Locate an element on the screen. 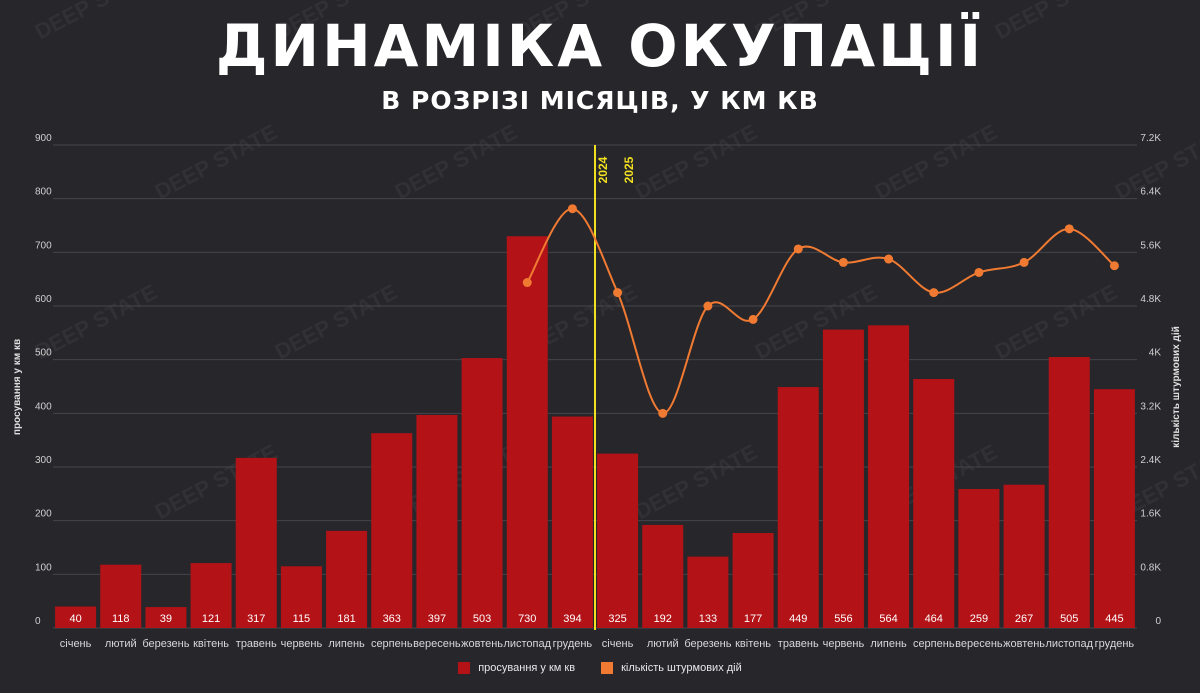 The height and width of the screenshot is (693, 1200). x-tick-label-10: листопад is located at coordinates (527, 644).